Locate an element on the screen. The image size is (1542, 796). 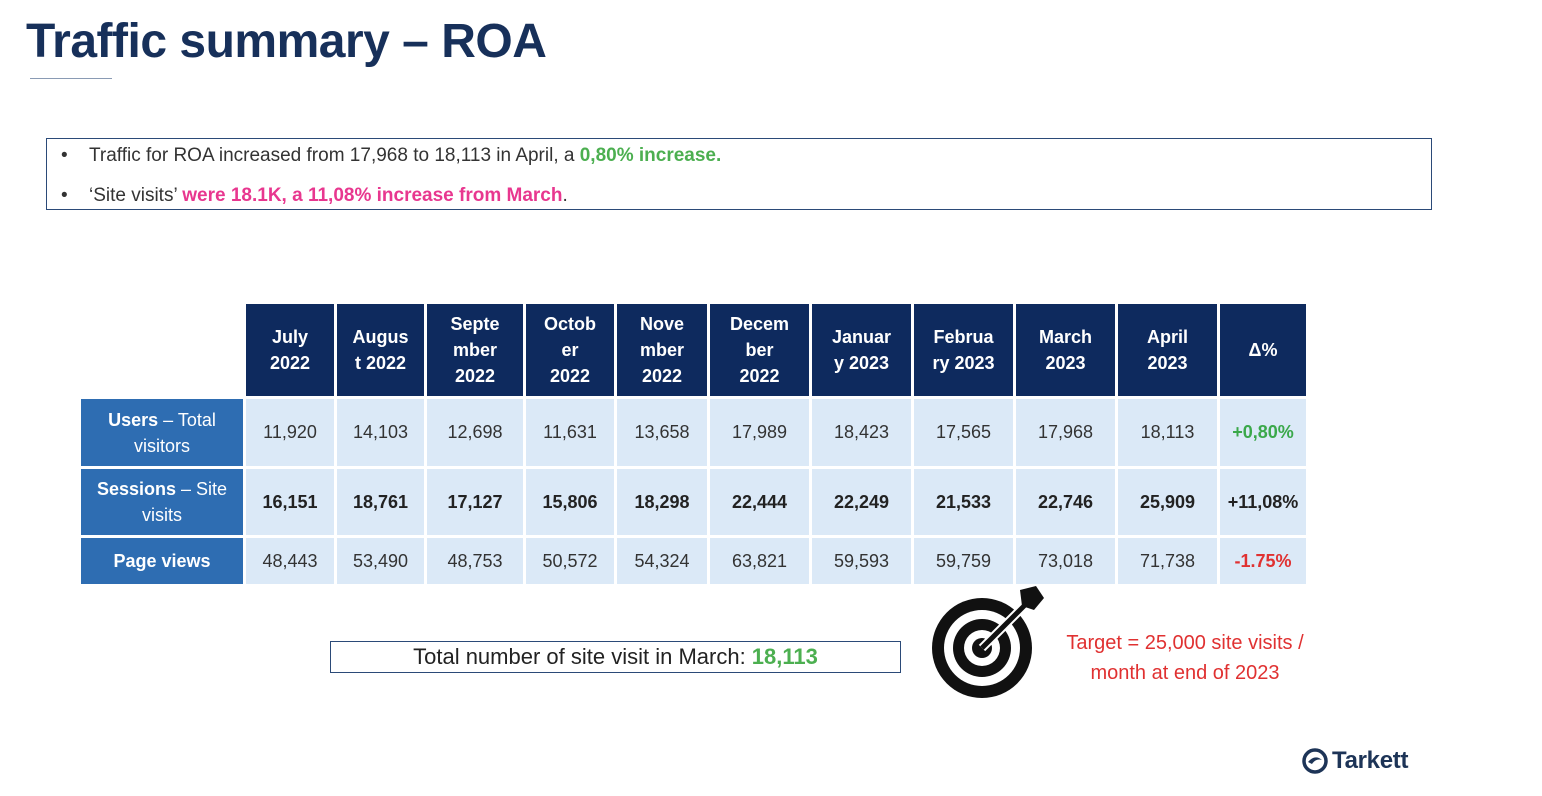
header-month: July 2022 is located at coordinates (290, 350).